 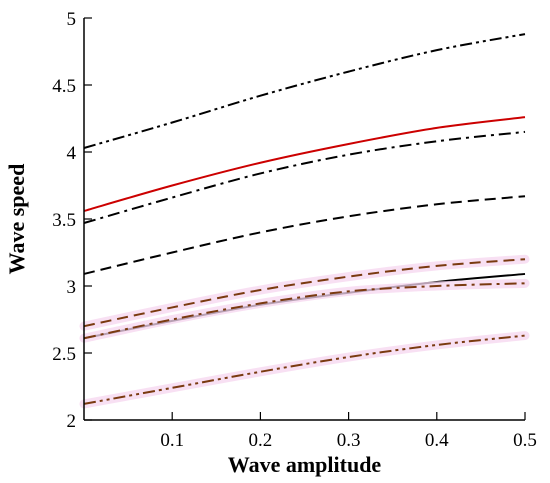 What do you see at coordinates (305, 464) in the screenshot?
I see `x-axis-title: Wave amplitude` at bounding box center [305, 464].